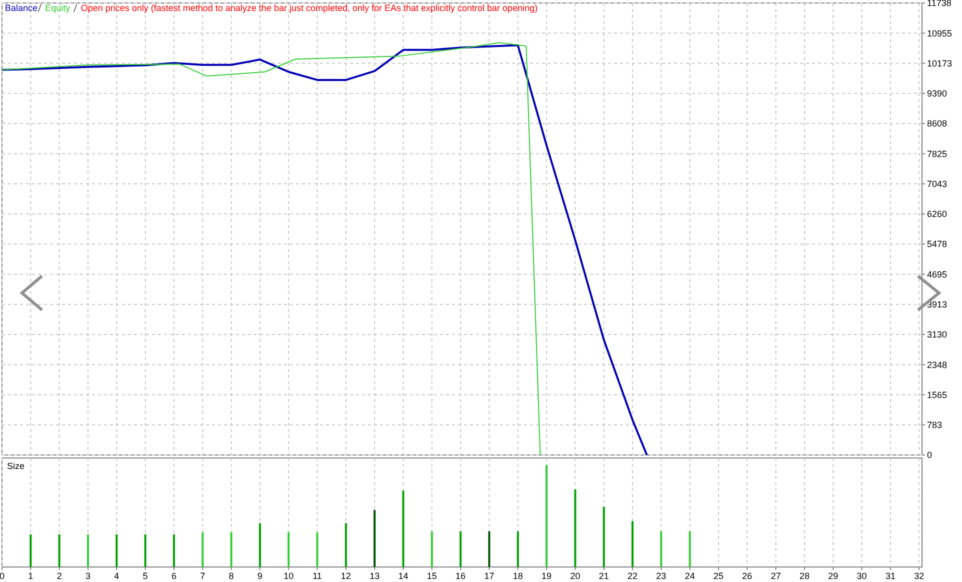 Image resolution: width=962 pixels, height=582 pixels. Describe the element at coordinates (403, 576) in the screenshot. I see `x-tick-label: 14` at that location.